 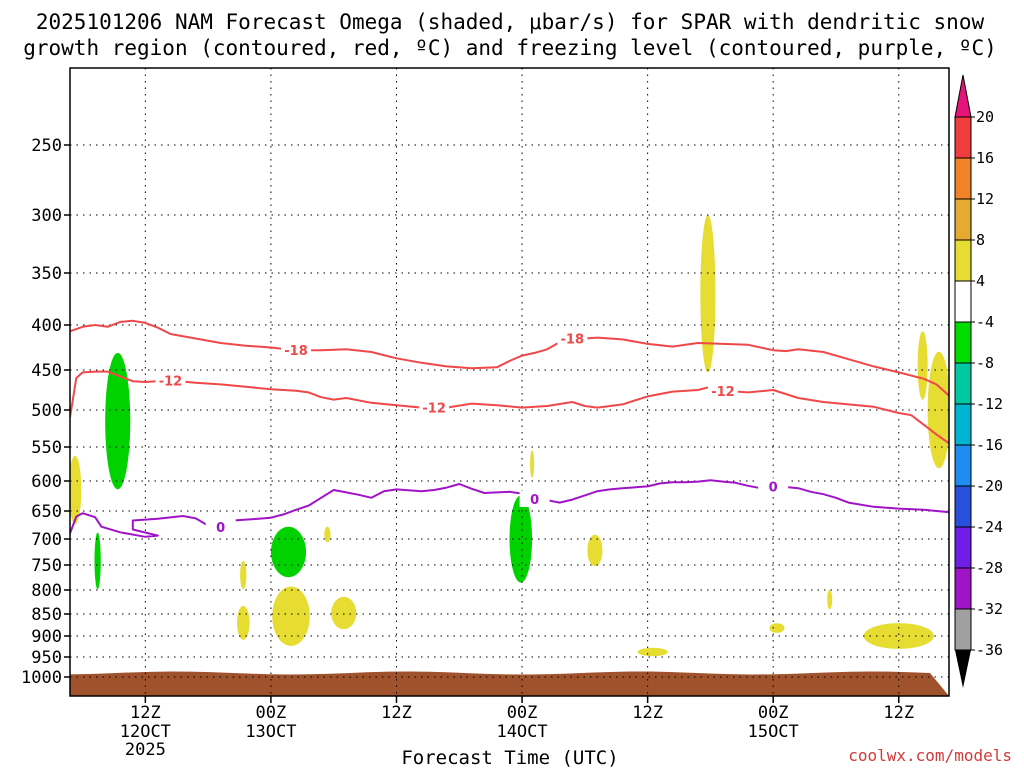 I want to click on credit-link: coolwx.com/models, so click(x=930, y=755).